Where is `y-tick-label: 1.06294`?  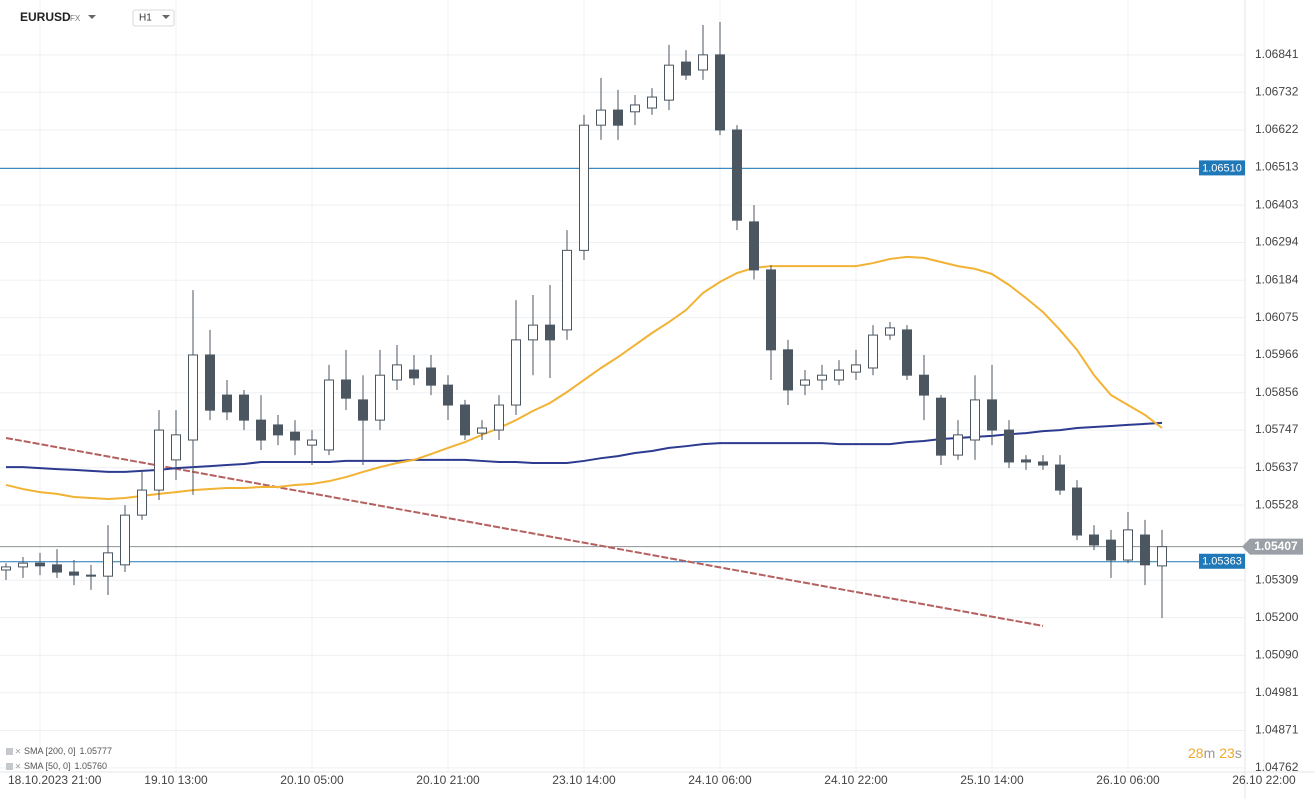
y-tick-label: 1.06294 is located at coordinates (1277, 242).